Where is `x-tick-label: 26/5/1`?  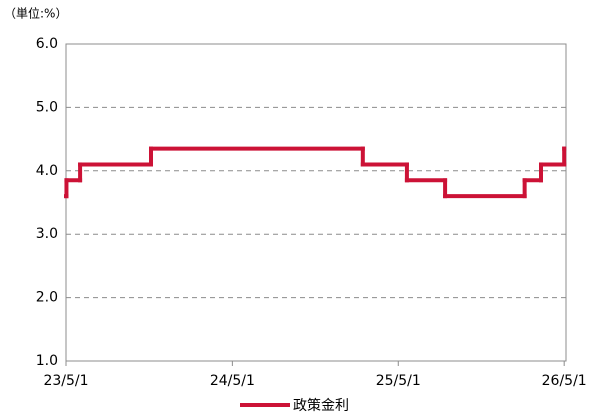
x-tick-label: 26/5/1 is located at coordinates (564, 381).